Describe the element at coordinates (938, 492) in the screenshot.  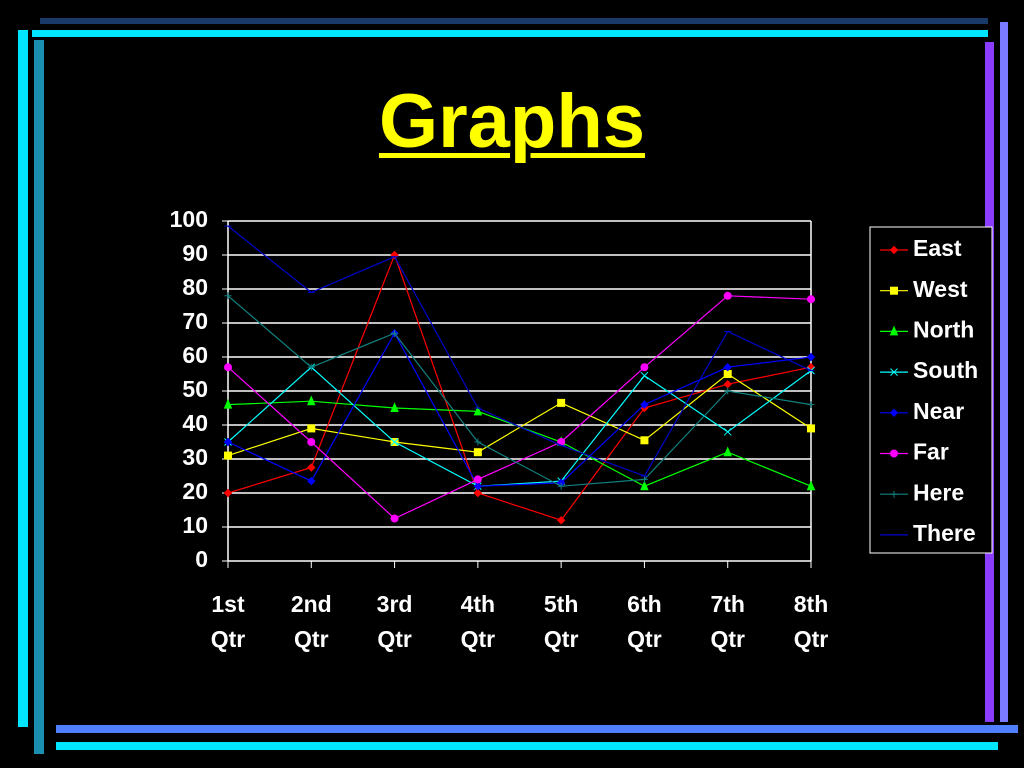
I see `legend-label: Here` at that location.